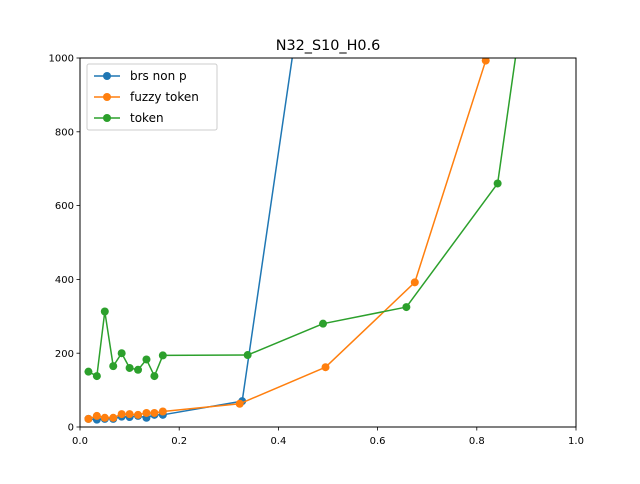 This screenshot has height=484, width=640. Describe the element at coordinates (64, 132) in the screenshot. I see `y-tick-label: 800` at that location.